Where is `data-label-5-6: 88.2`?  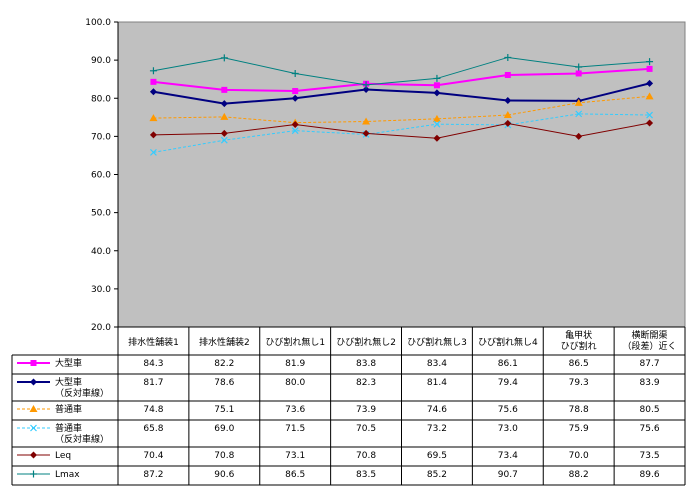 data-label-5-6: 88.2 is located at coordinates (579, 475).